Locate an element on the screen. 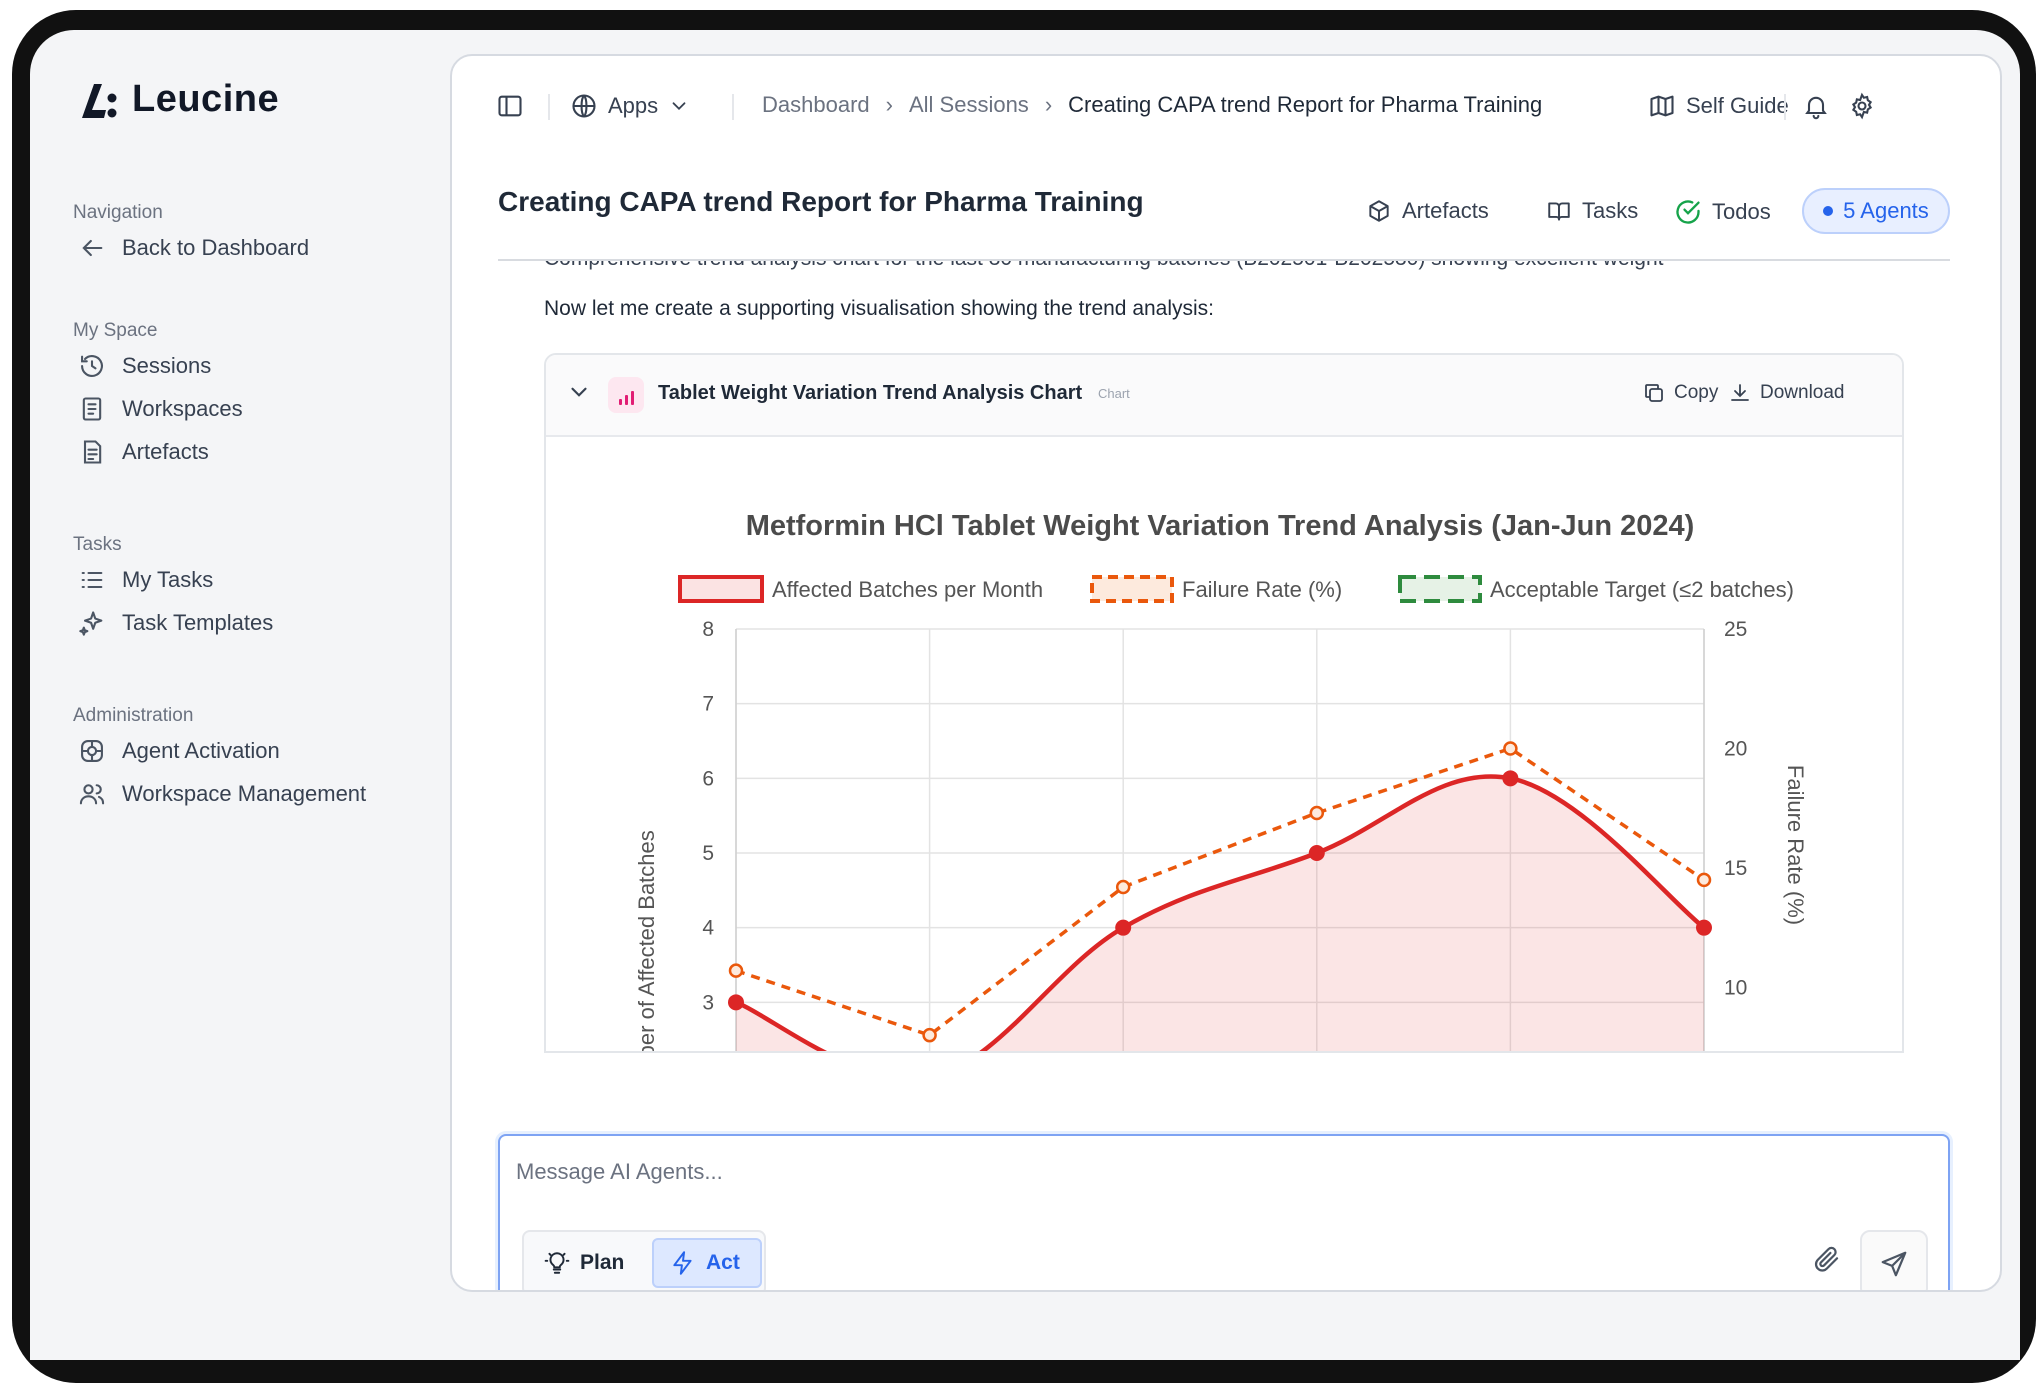 Image resolution: width=2043 pixels, height=1383 pixels. y-tick-label: 4 is located at coordinates (708, 928).